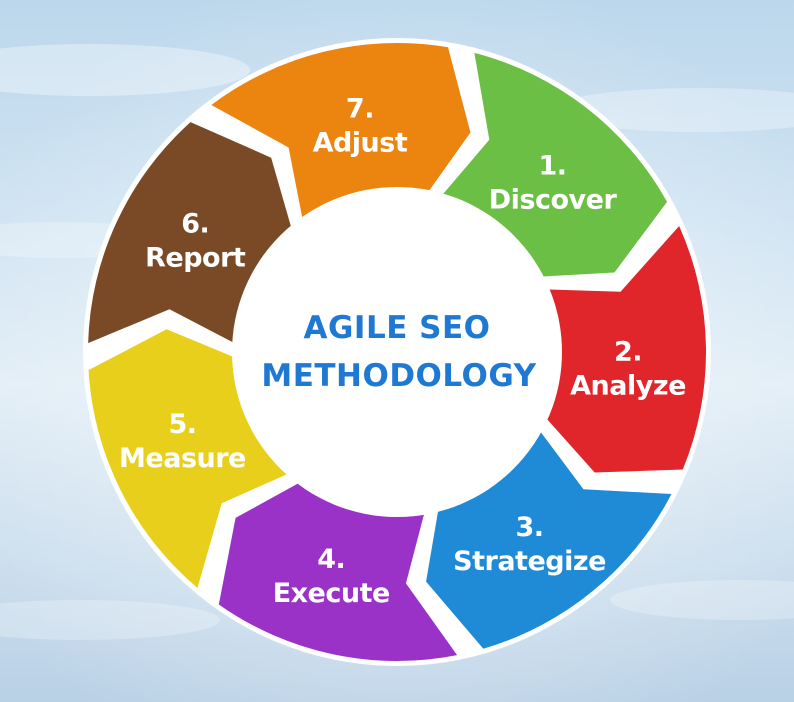  What do you see at coordinates (195, 258) in the screenshot?
I see `step-label-report: Report` at bounding box center [195, 258].